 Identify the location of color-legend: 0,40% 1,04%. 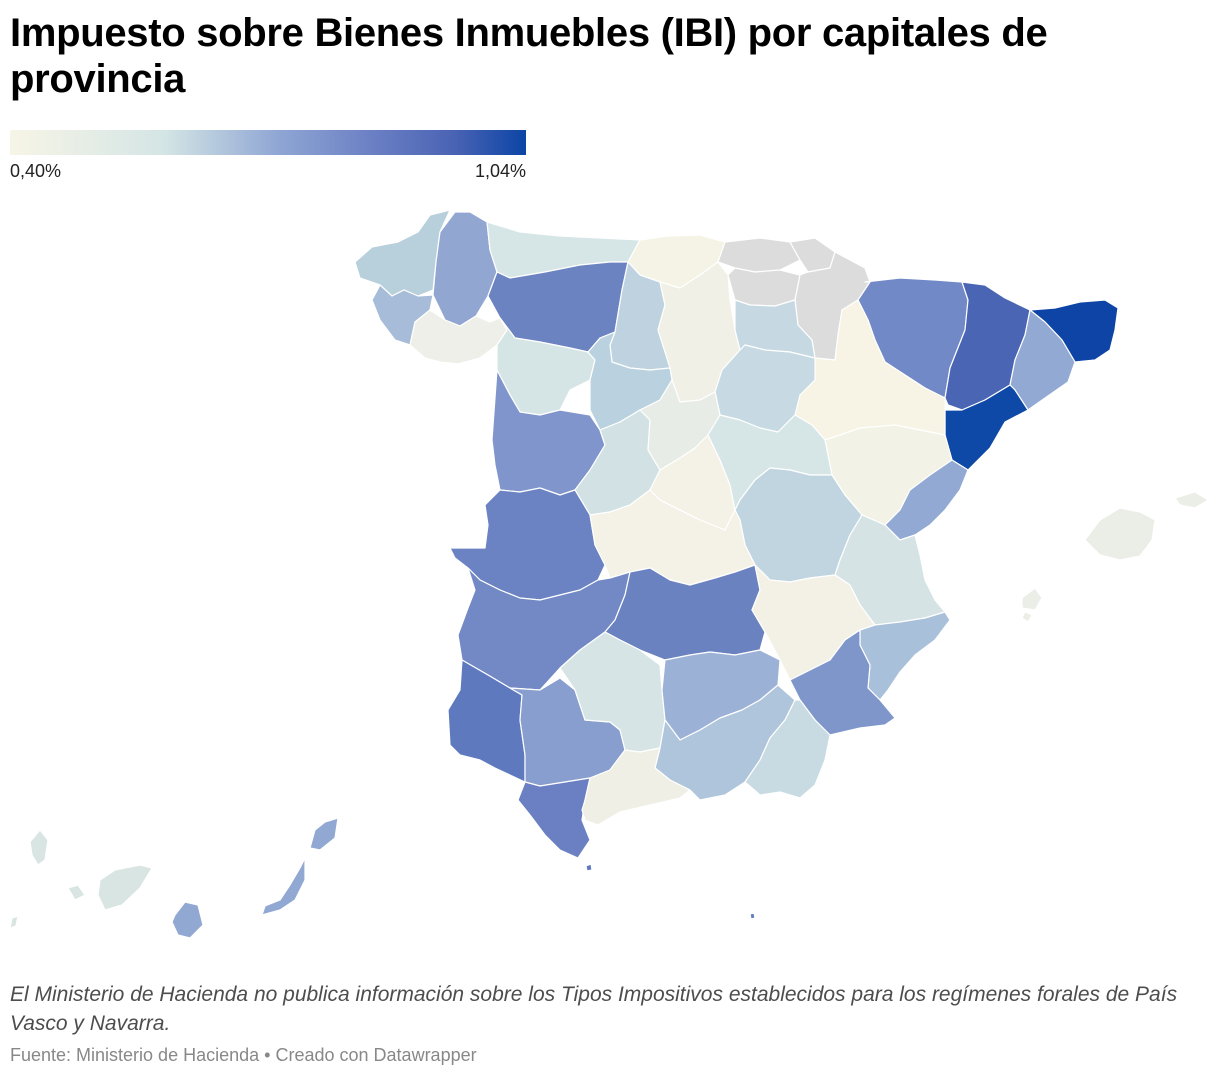
(268, 157).